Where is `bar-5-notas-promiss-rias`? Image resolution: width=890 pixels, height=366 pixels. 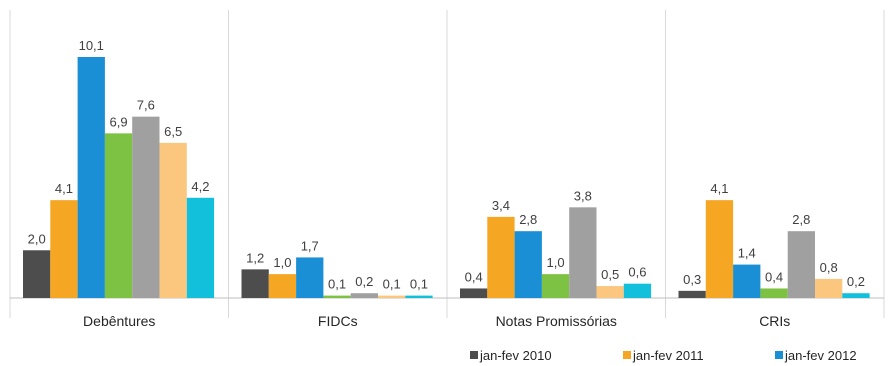
bar-5-notas-promiss-rias is located at coordinates (582, 252).